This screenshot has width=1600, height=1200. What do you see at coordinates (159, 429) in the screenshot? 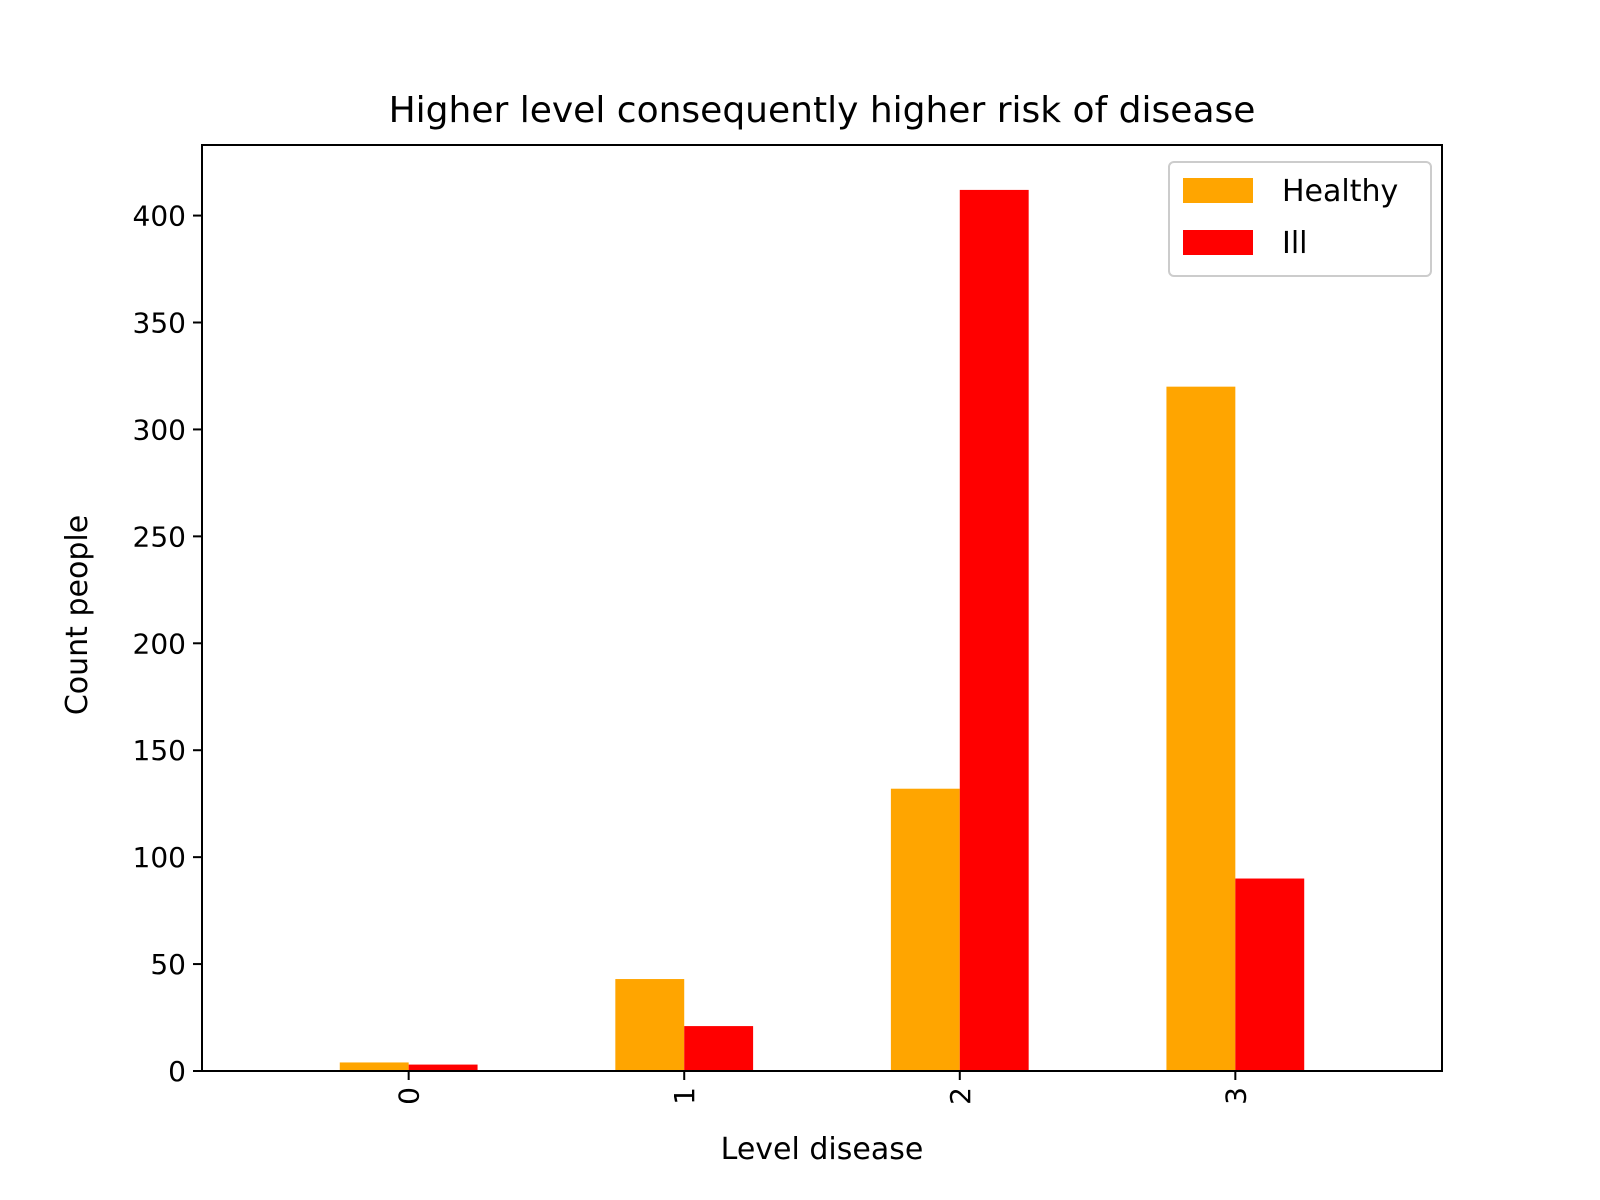
I see `y-tick-label: 300` at bounding box center [159, 429].